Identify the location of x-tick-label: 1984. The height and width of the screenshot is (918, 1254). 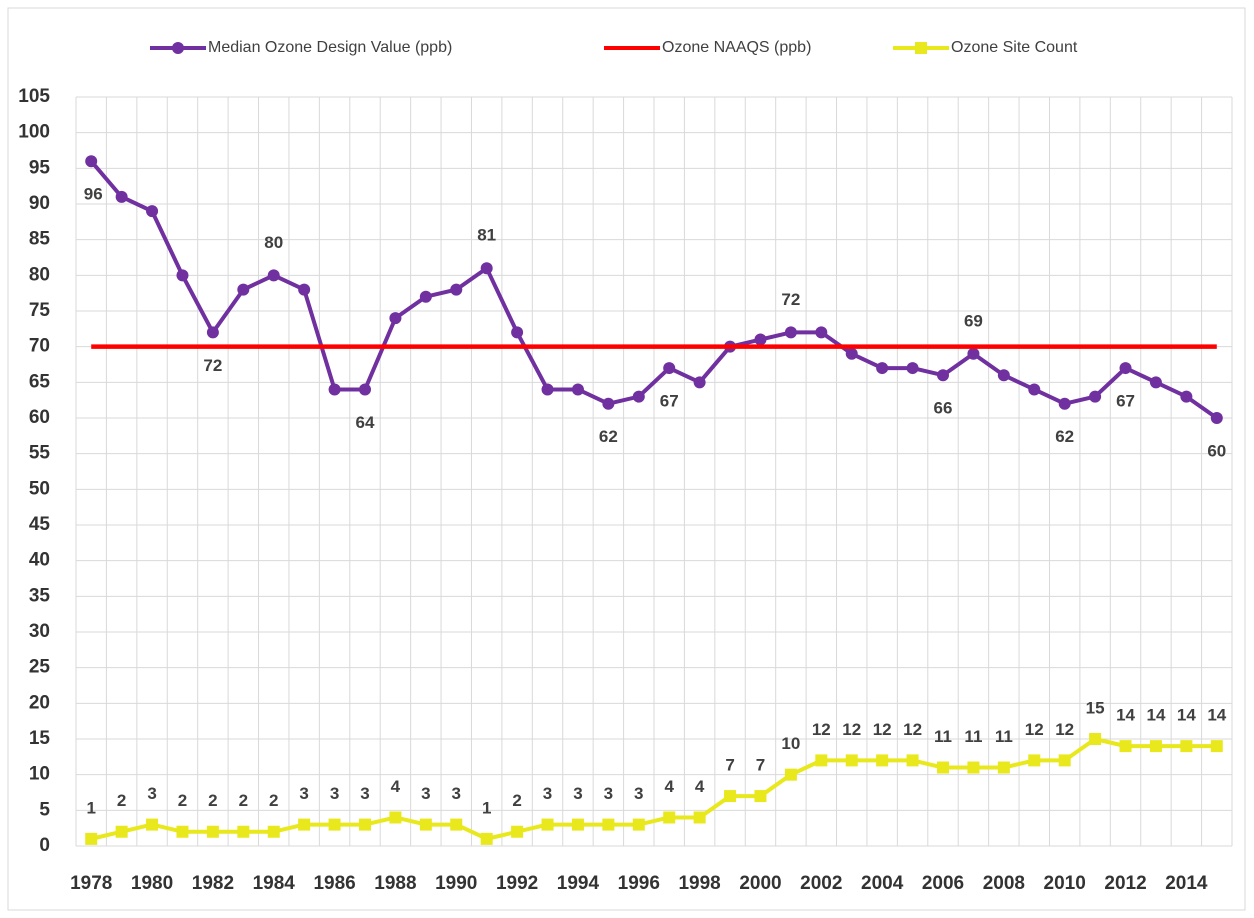
(274, 883).